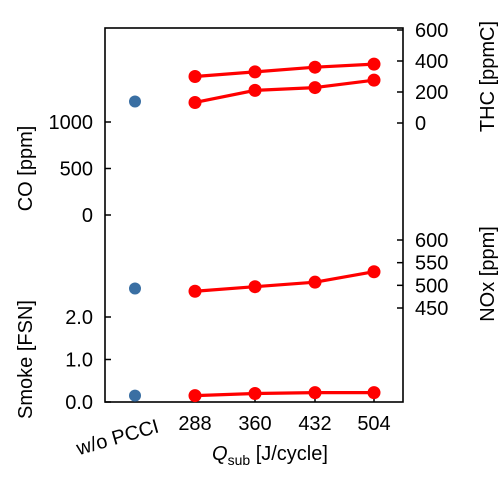 This screenshot has width=502, height=486. I want to click on nox-series-line, so click(284, 281).